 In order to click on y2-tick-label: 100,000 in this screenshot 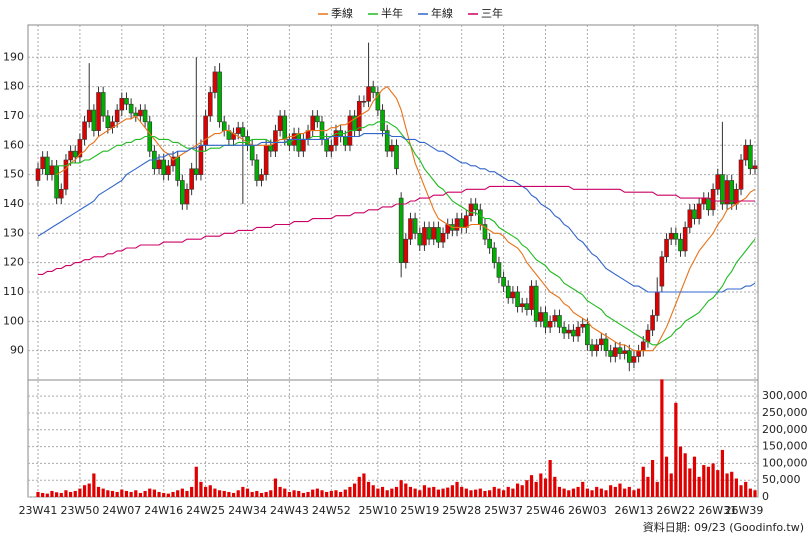, I will do `click(785, 462)`.